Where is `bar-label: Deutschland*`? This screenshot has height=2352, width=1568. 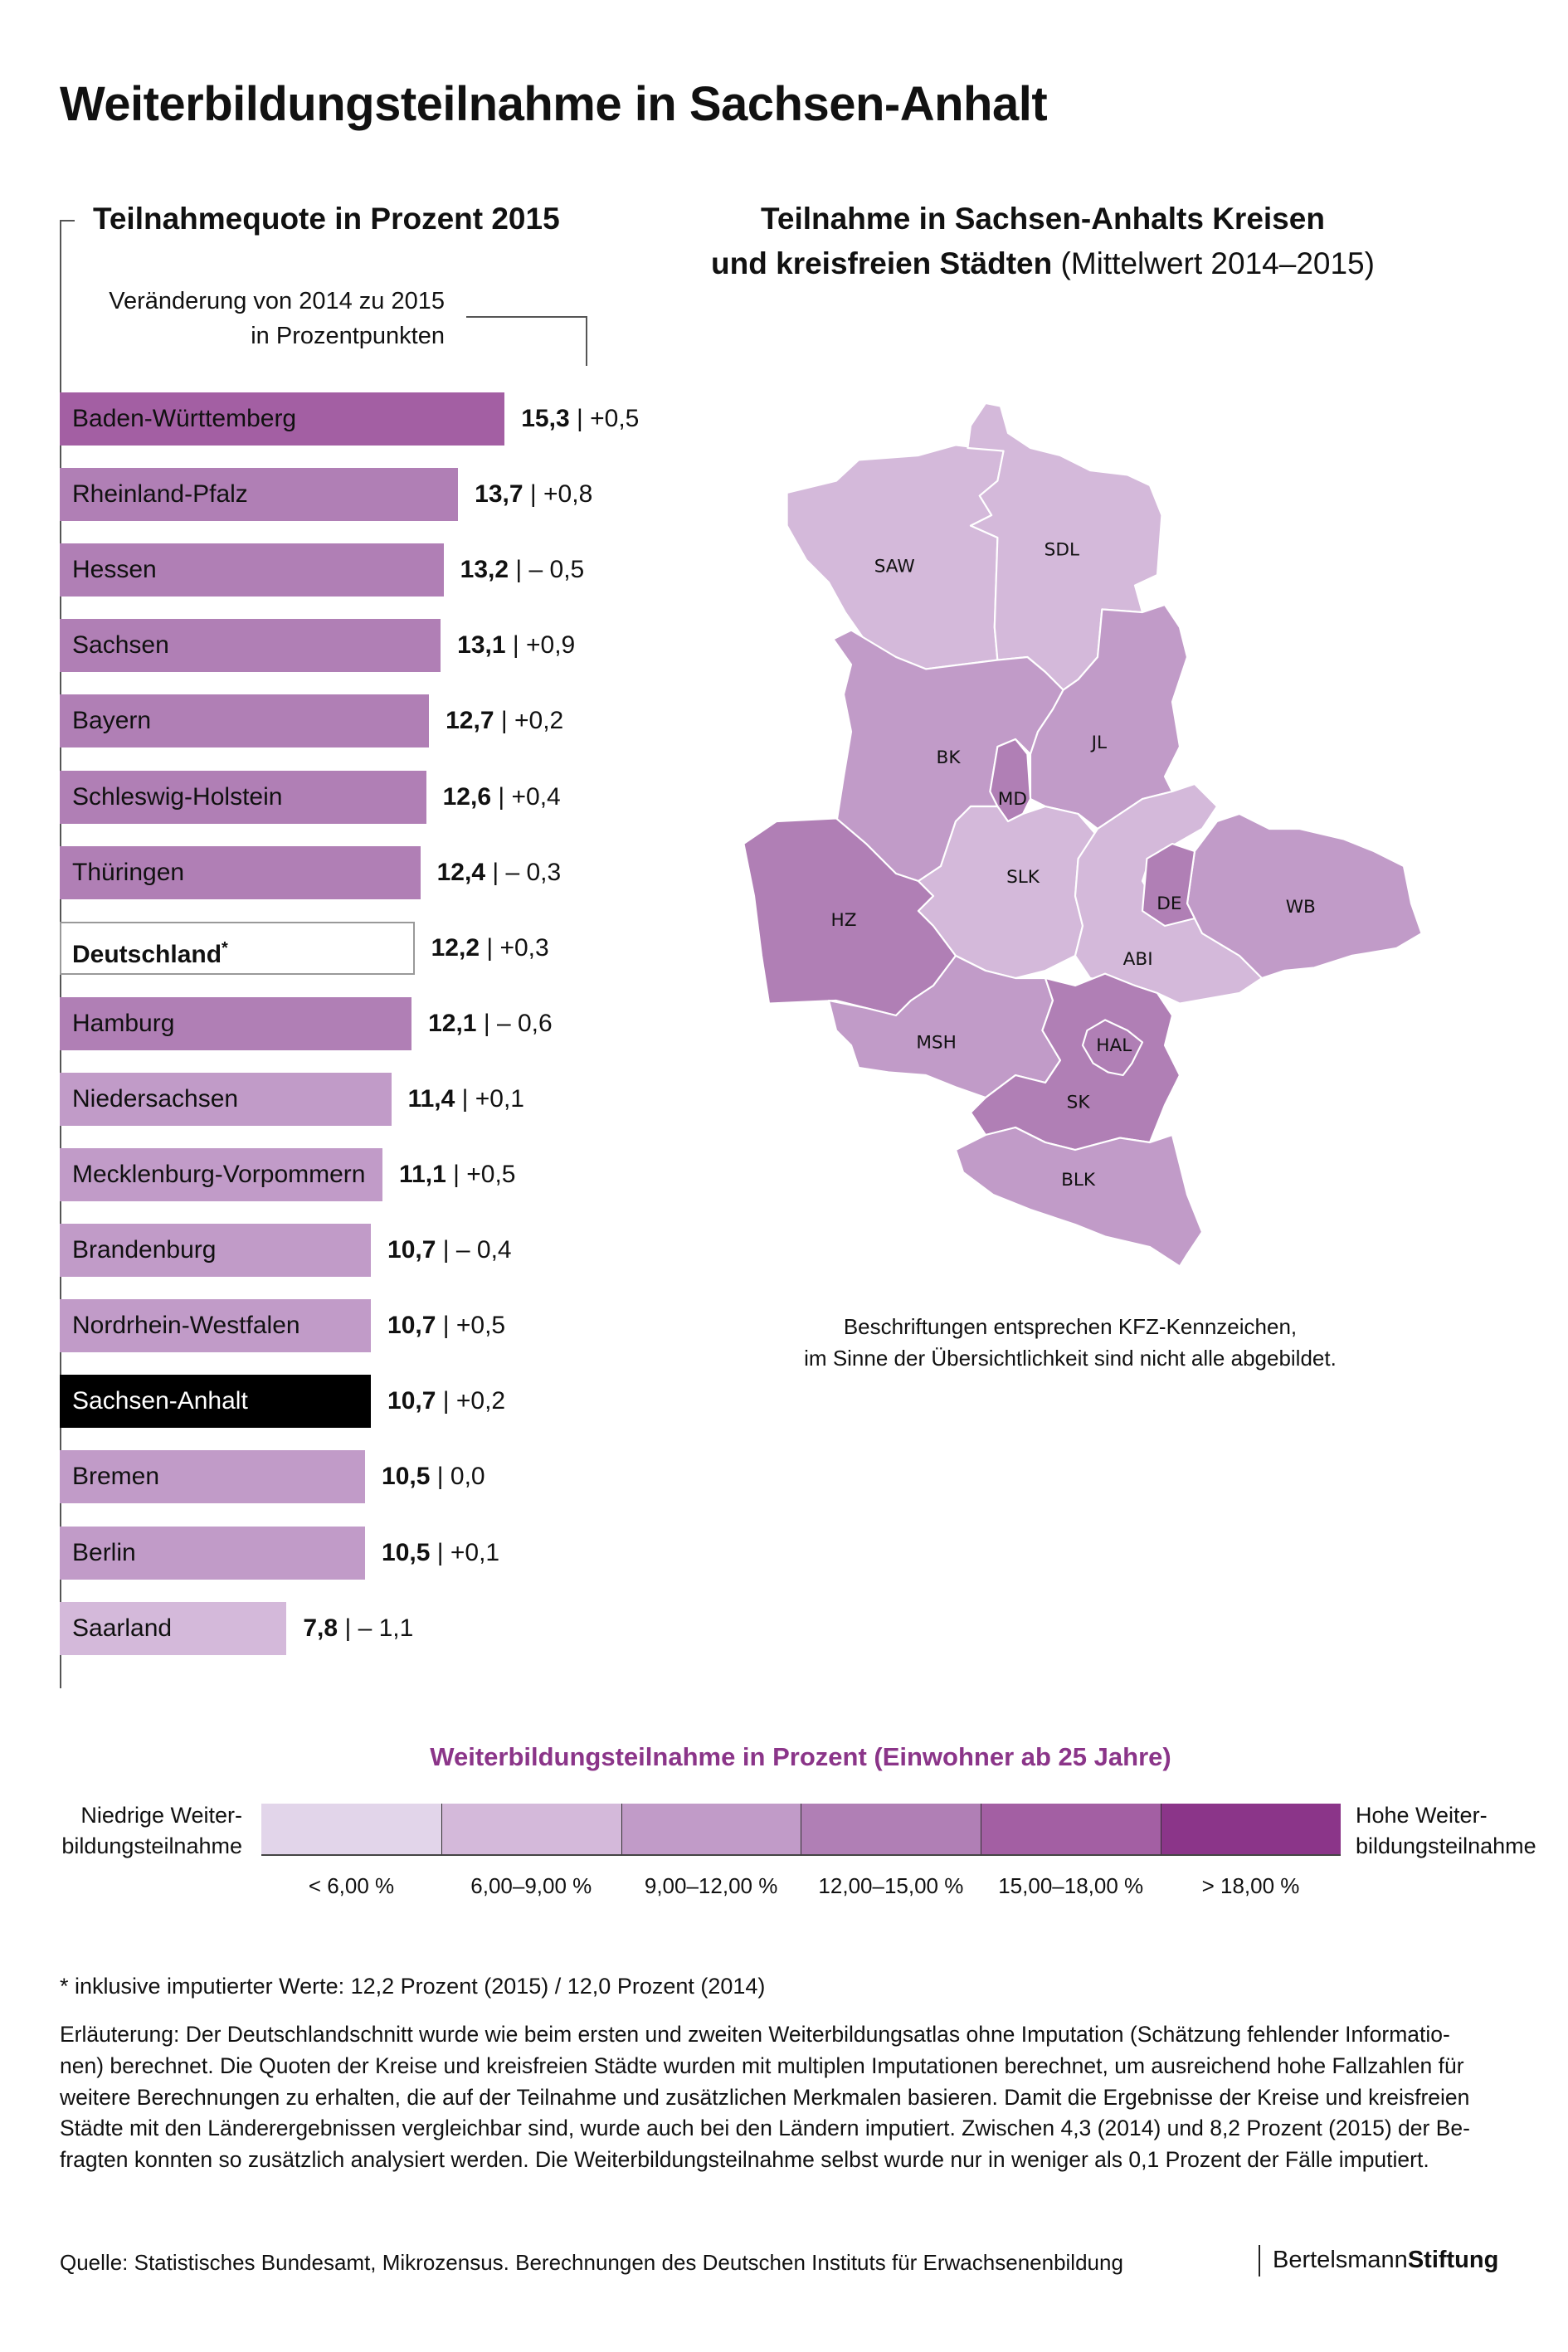 bar-label: Deutschland* is located at coordinates (150, 948).